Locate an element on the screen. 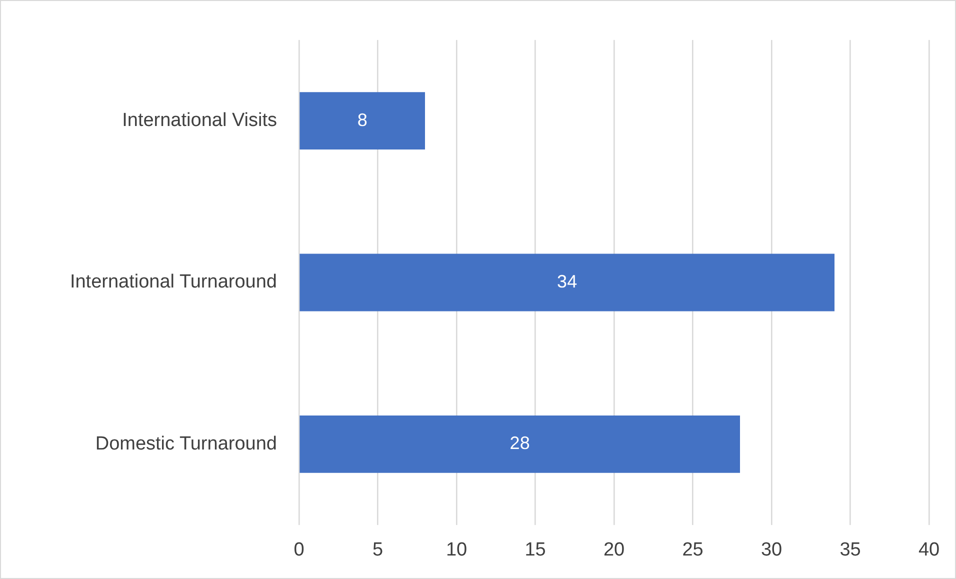 This screenshot has width=956, height=579. x-tick-label: 35 is located at coordinates (850, 550).